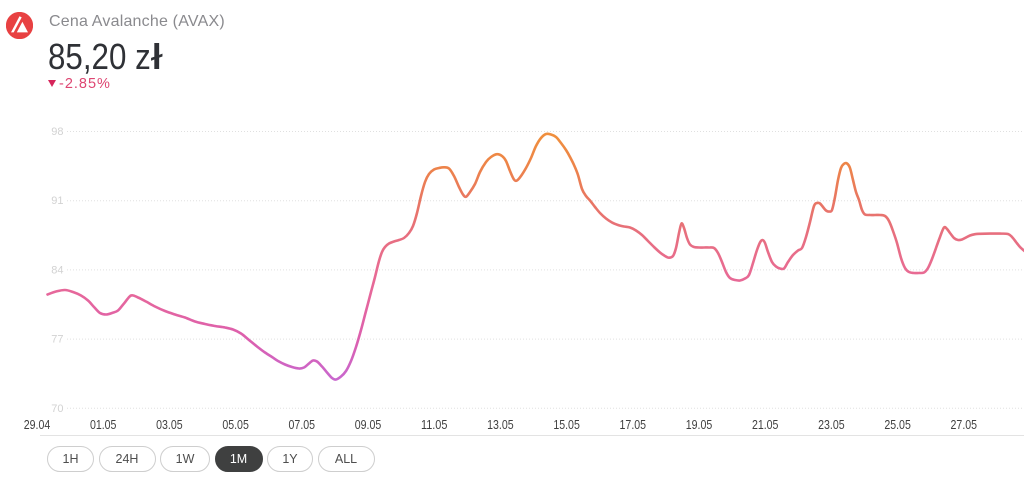 This screenshot has height=487, width=1024. What do you see at coordinates (964, 424) in the screenshot?
I see `svg-text: 27.05` at bounding box center [964, 424].